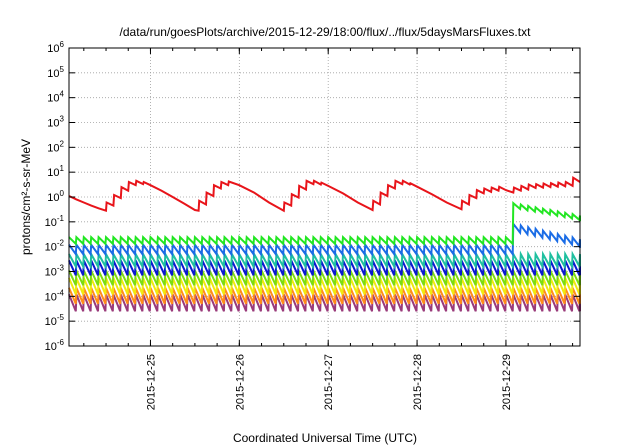  I want to click on y-tick-label: 10¹, so click(55, 171).